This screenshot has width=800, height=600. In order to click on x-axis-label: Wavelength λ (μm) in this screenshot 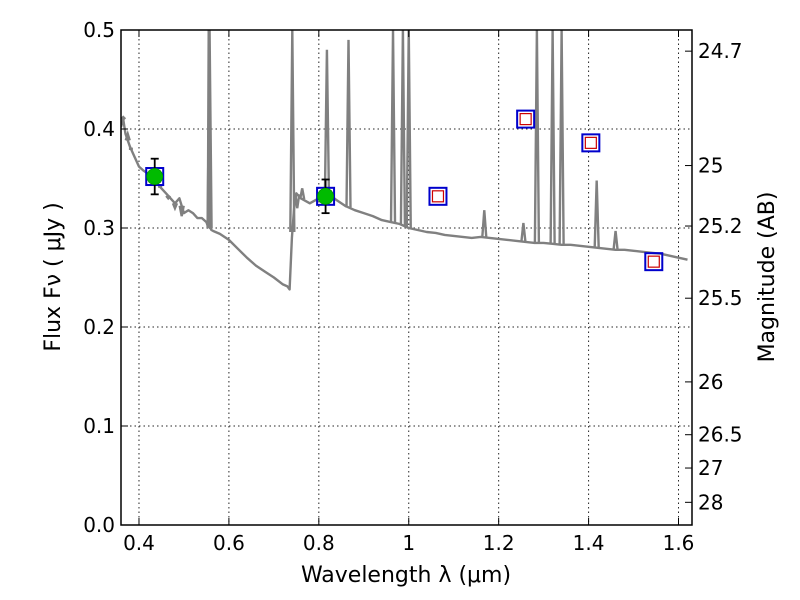, I will do `click(406, 575)`.